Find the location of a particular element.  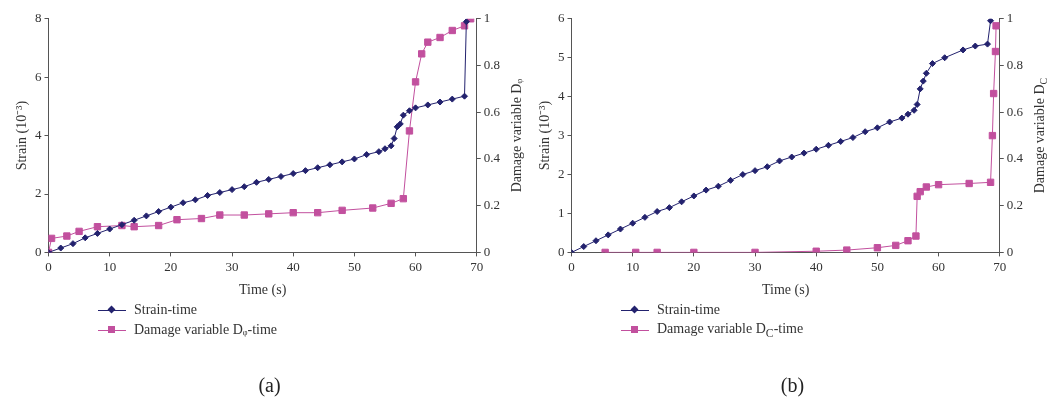

y-tick-label: 1 is located at coordinates (561, 212).